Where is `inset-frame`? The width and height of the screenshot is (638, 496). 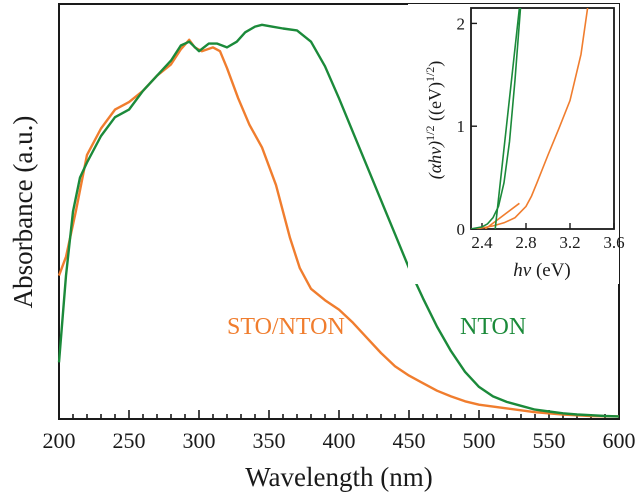
inset-frame is located at coordinates (542, 118).